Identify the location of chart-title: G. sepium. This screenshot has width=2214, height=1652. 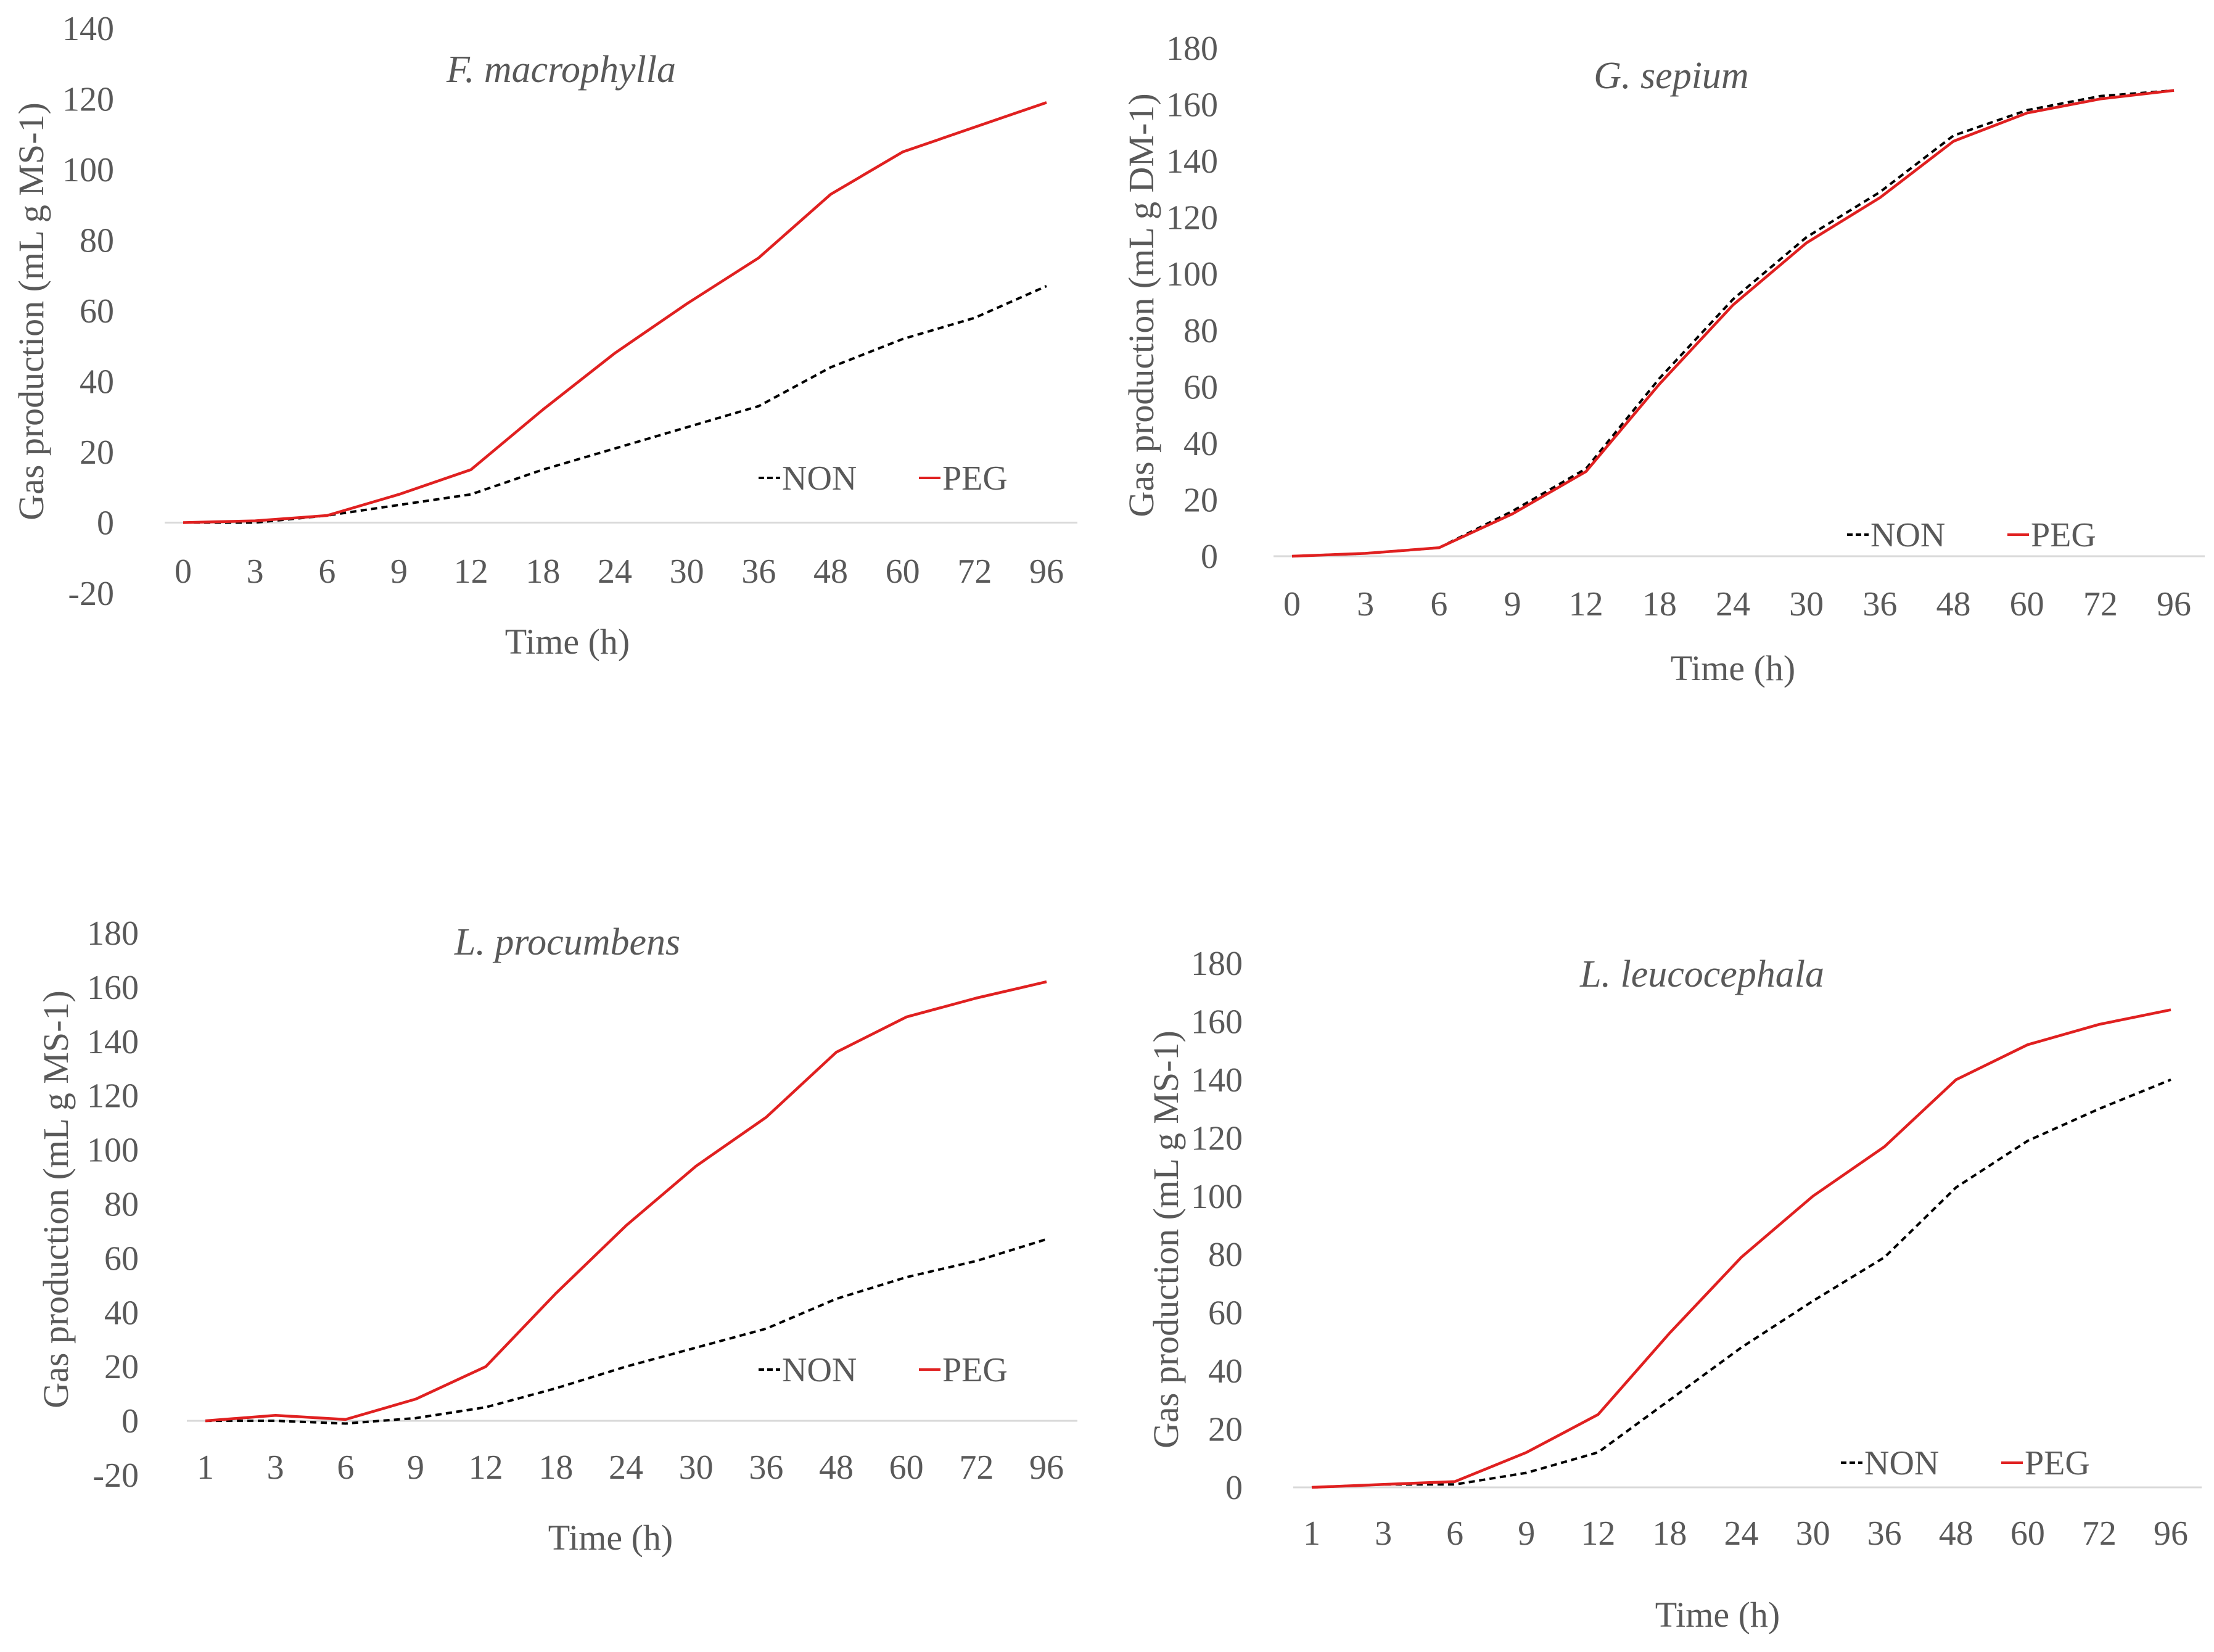
(1671, 76).